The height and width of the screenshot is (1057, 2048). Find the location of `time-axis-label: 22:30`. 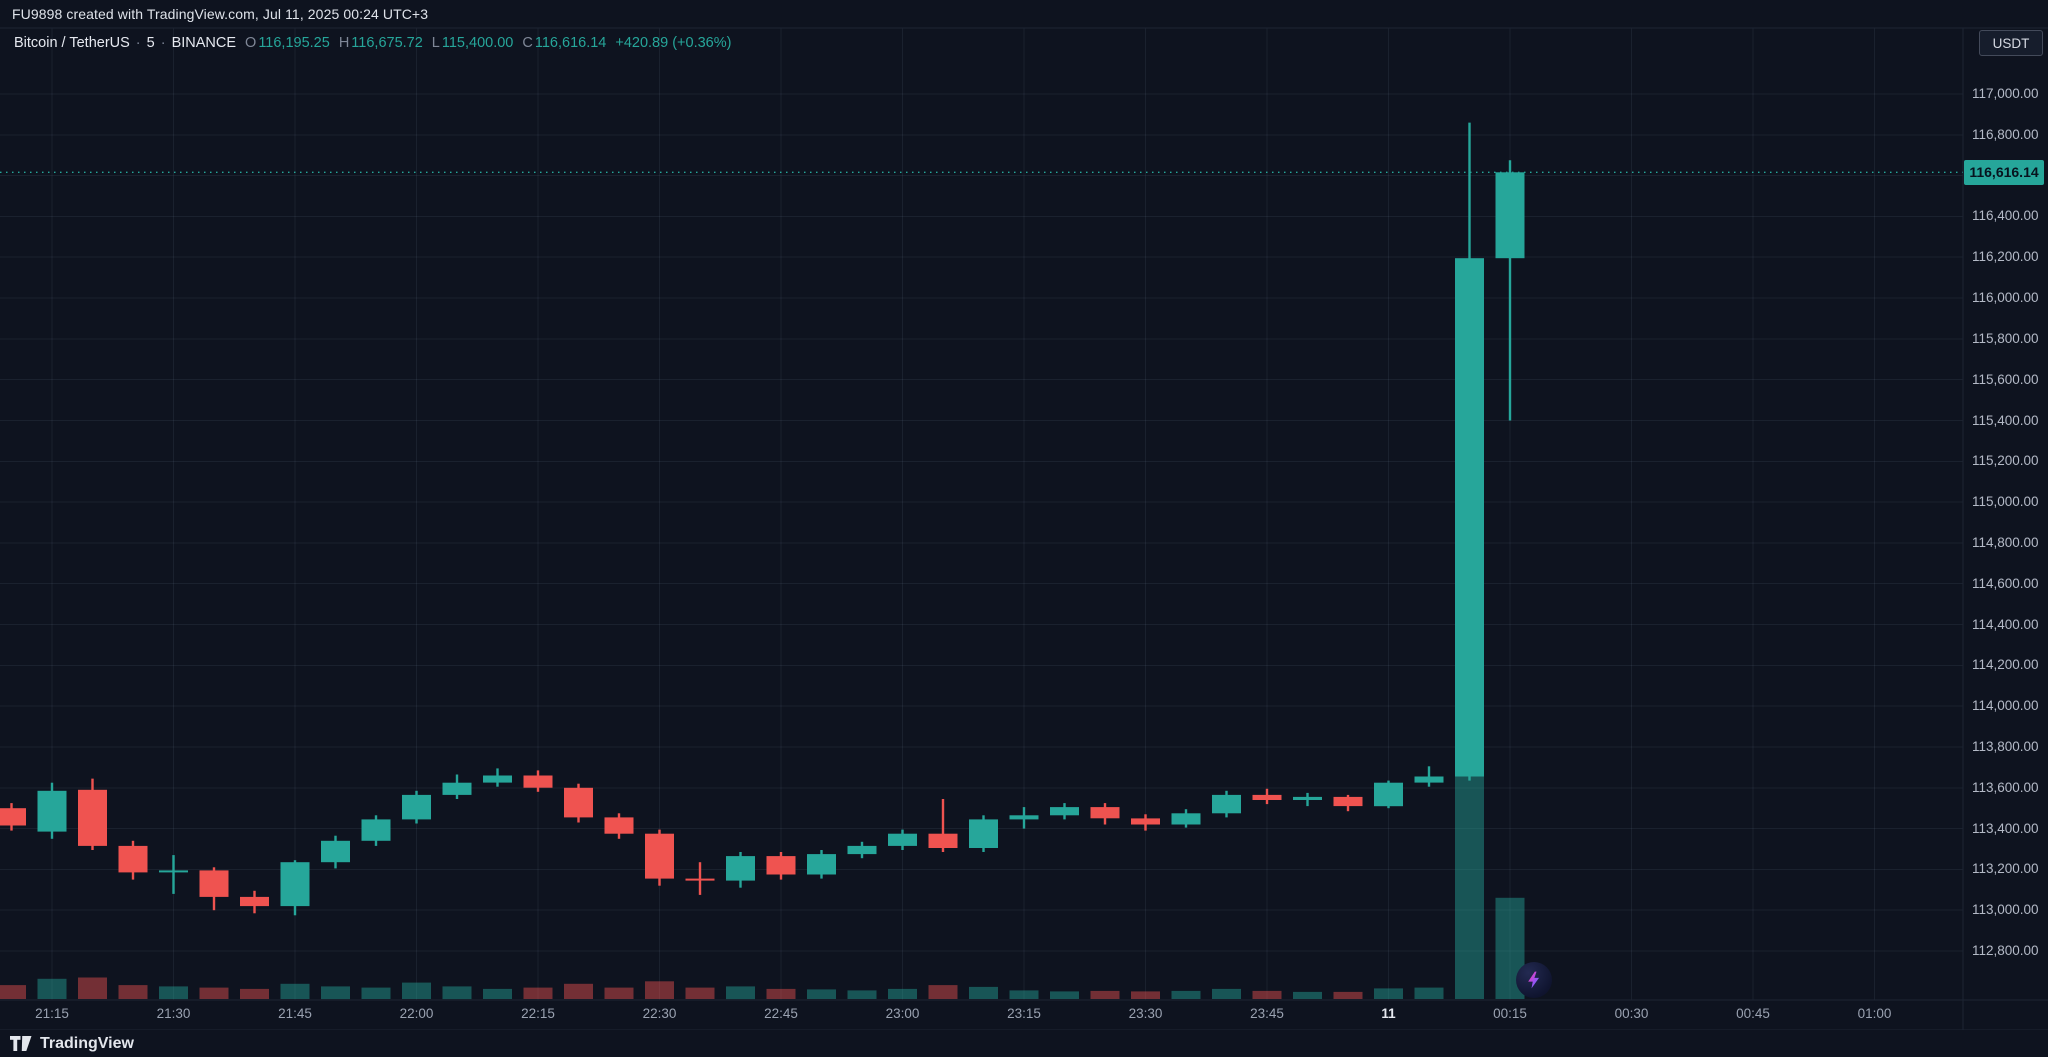

time-axis-label: 22:30 is located at coordinates (659, 1013).